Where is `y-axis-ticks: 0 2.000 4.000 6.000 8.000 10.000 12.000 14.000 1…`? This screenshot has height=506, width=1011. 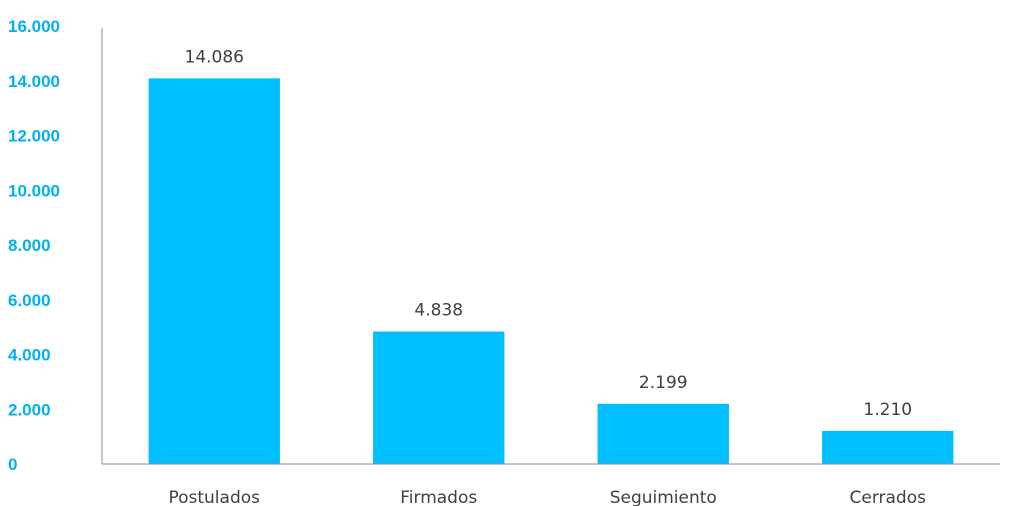
y-axis-ticks: 0 2.000 4.000 6.000 8.000 10.000 12.000 14.000 1… is located at coordinates (34, 245).